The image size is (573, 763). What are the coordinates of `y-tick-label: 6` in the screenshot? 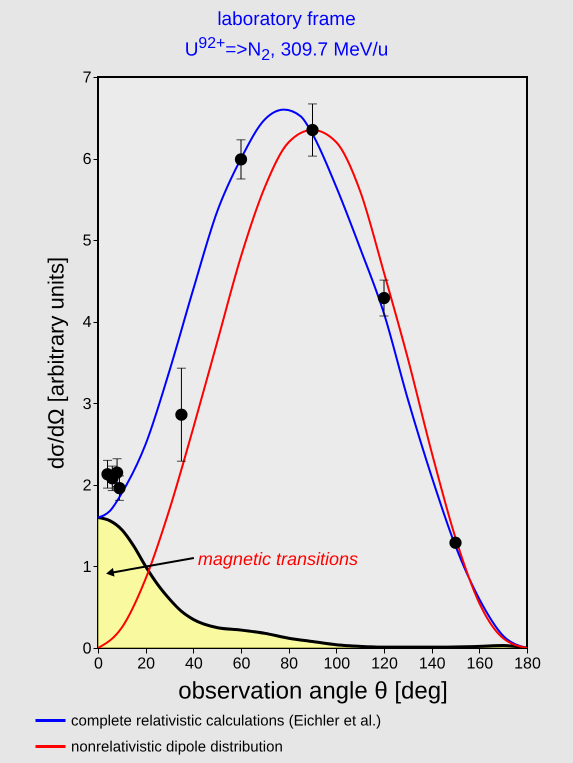 It's located at (87, 159).